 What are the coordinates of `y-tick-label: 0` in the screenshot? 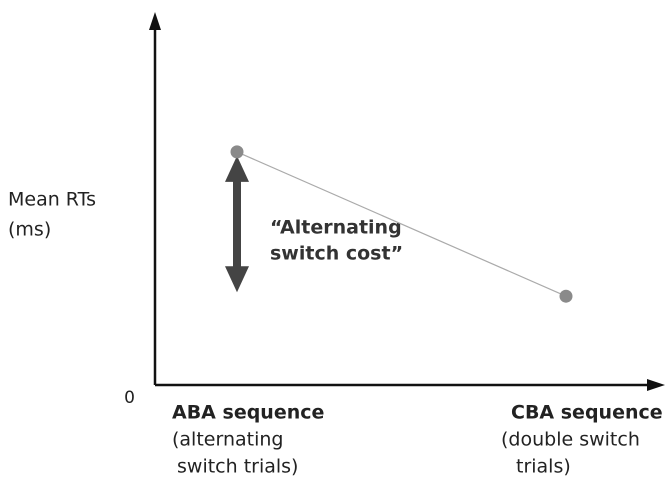 It's located at (129, 398).